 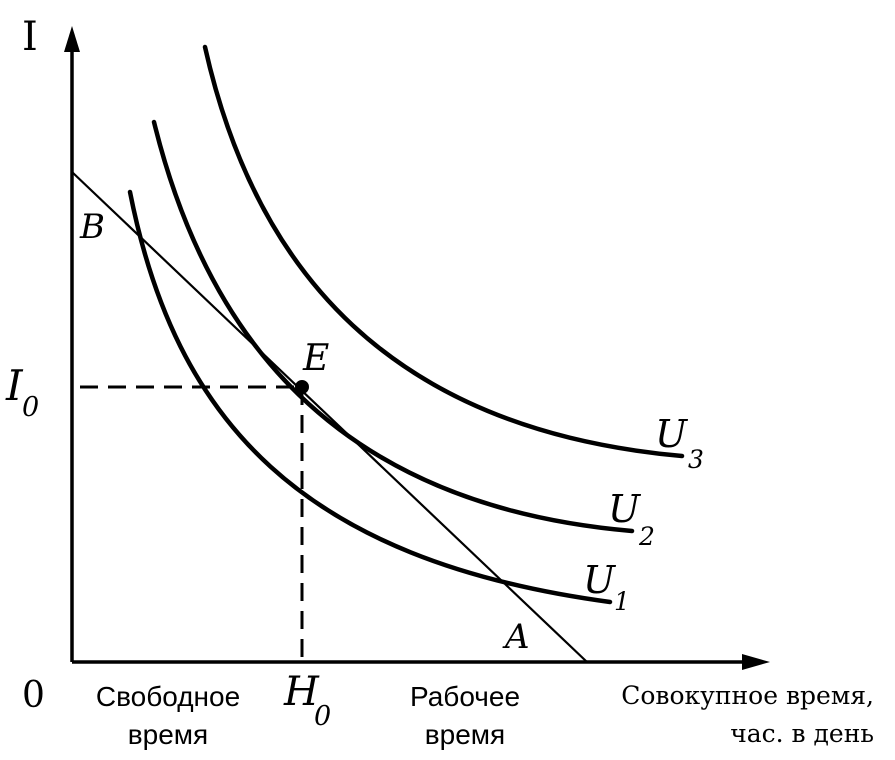 I want to click on x-axis-arrow, so click(x=756, y=662).